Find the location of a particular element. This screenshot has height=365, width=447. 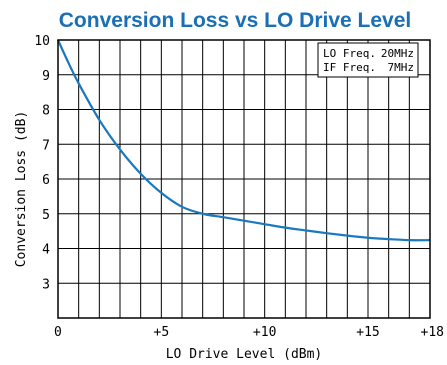

legend-if-label: IF Freq. is located at coordinates (349, 67).